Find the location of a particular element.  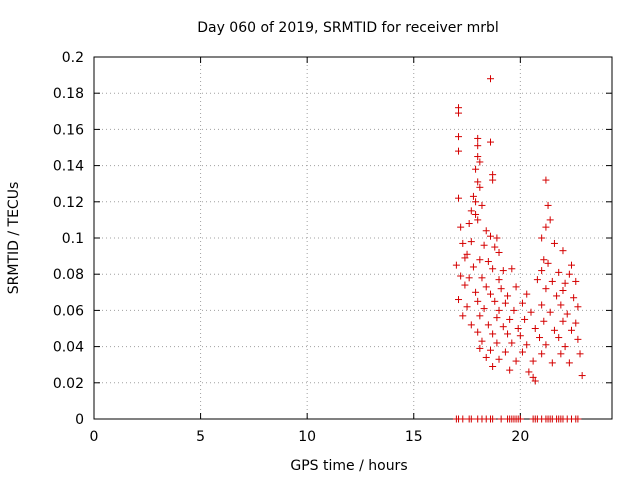

x-axis-label: GPS time / hours is located at coordinates (348, 466).